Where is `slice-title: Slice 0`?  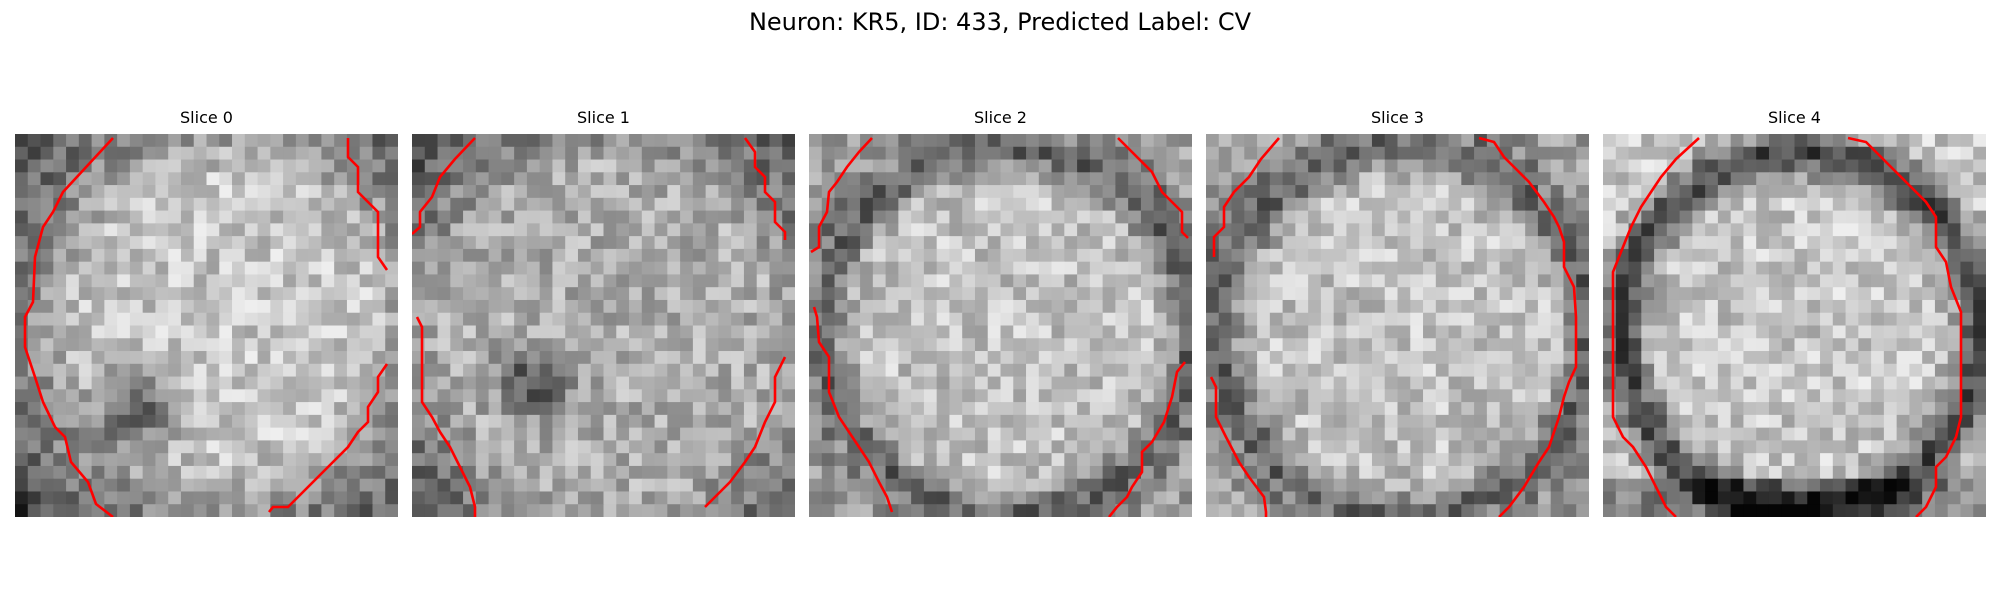 slice-title: Slice 0 is located at coordinates (206, 117).